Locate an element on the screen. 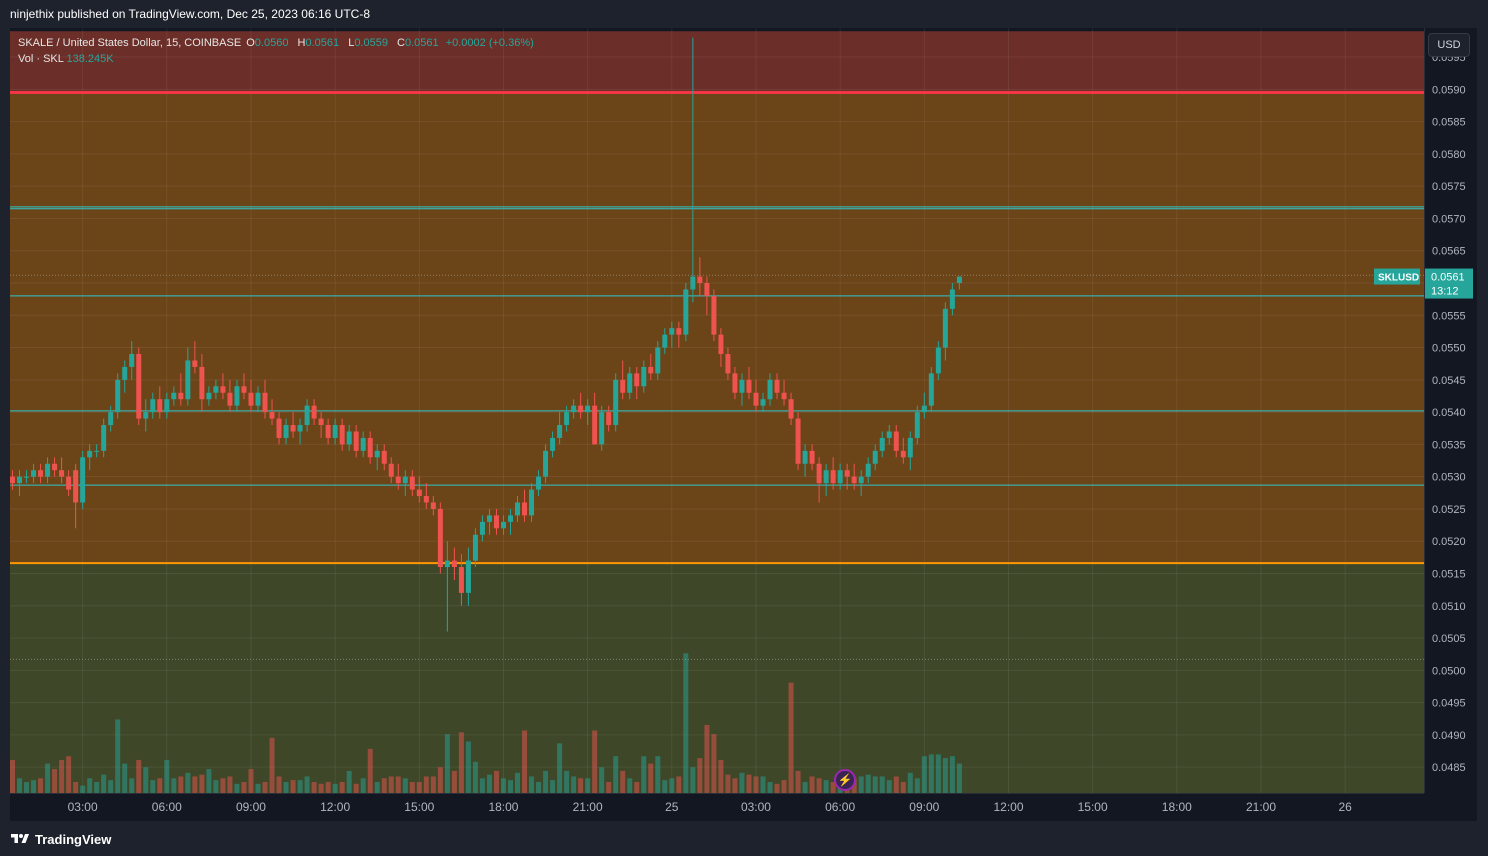  time-tick-label: 18:00 is located at coordinates (1177, 807).